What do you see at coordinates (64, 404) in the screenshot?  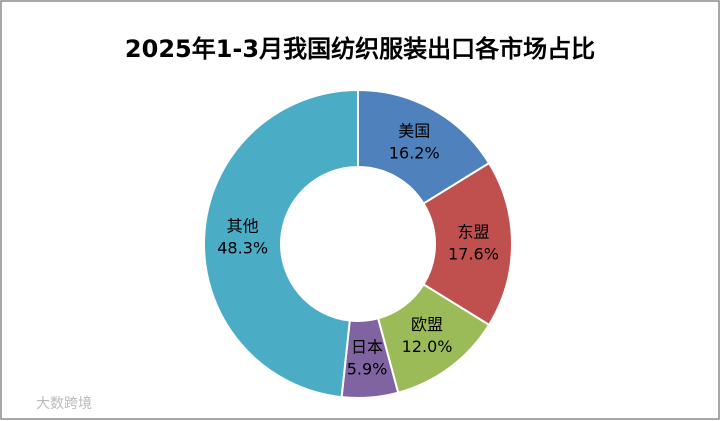 I see `watermark: 大数跨境` at bounding box center [64, 404].